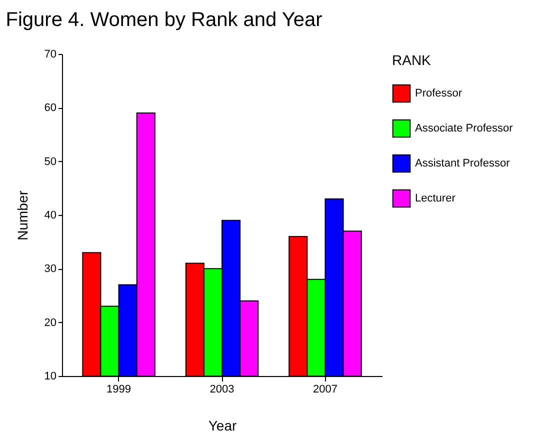 This screenshot has height=434, width=533. What do you see at coordinates (412, 60) in the screenshot?
I see `legend-title: RANK` at bounding box center [412, 60].